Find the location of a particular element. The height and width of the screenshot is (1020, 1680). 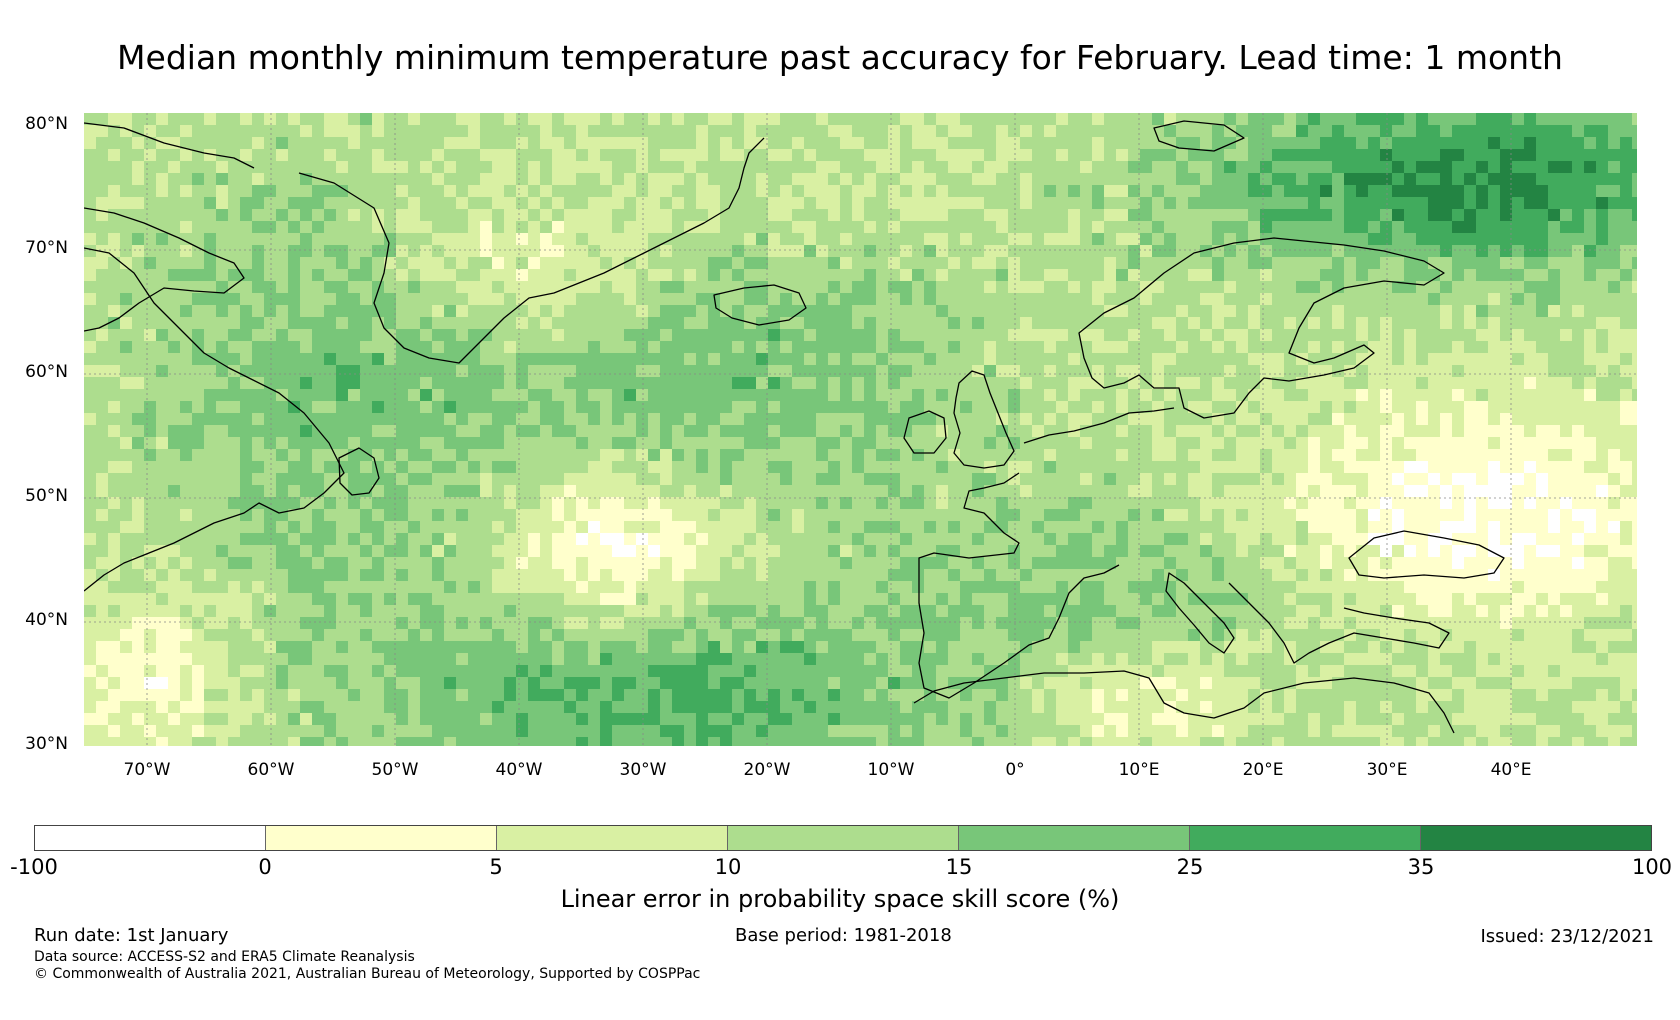

colorbar-tick-10: 10 is located at coordinates (728, 867).